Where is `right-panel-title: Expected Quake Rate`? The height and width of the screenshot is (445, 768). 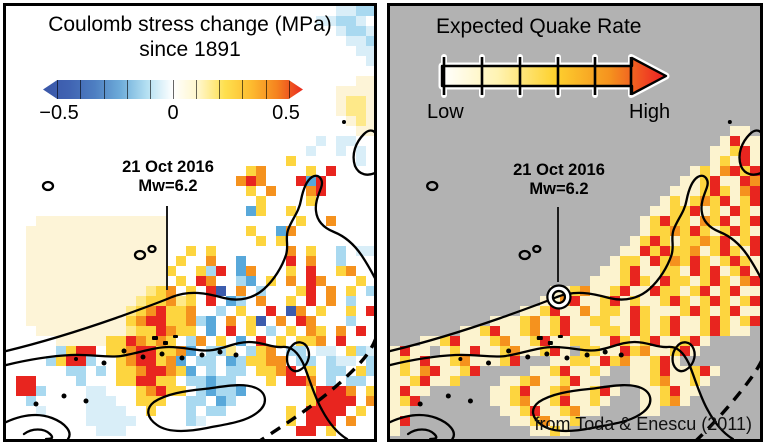 right-panel-title: Expected Quake Rate is located at coordinates (539, 26).